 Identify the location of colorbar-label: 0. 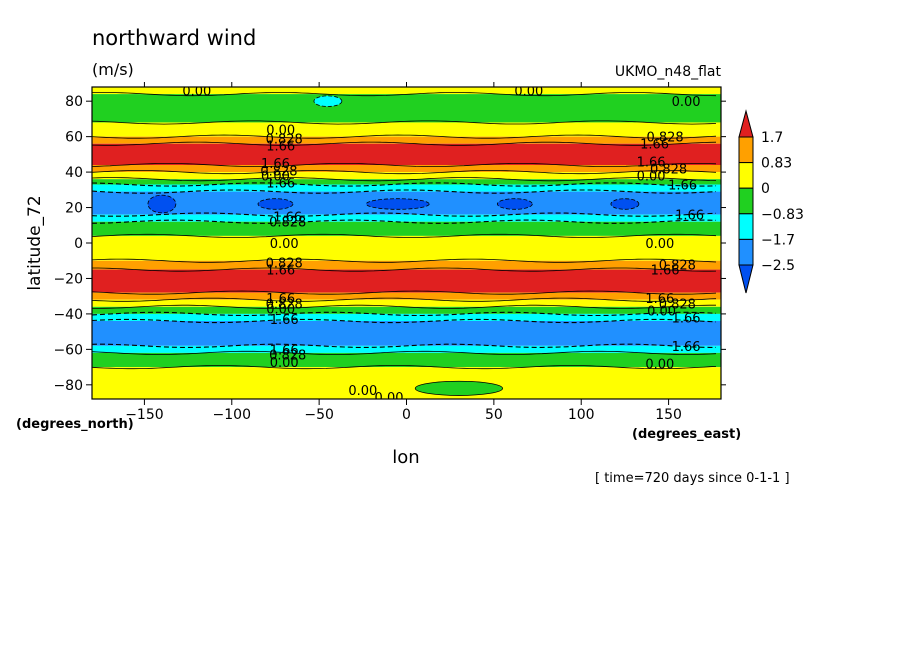
(765, 189).